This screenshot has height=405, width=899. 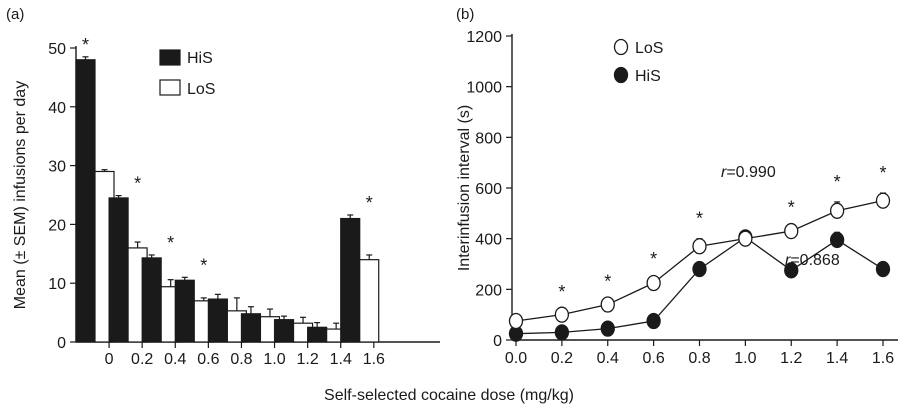 What do you see at coordinates (308, 359) in the screenshot?
I see `panel-a-xtick-label: 1.2` at bounding box center [308, 359].